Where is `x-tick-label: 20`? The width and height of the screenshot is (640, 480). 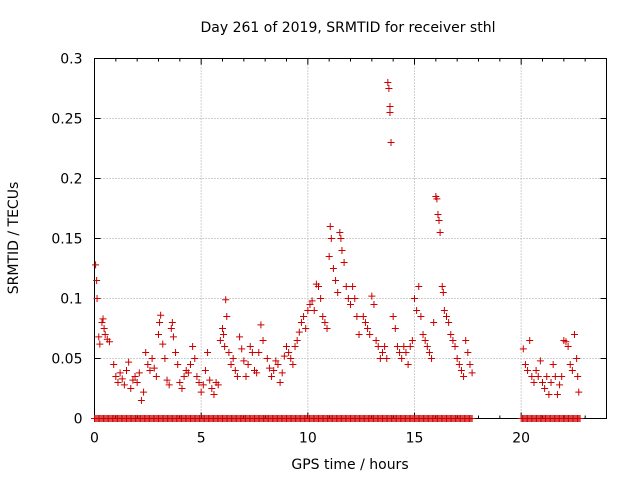 x-tick-label: 20 is located at coordinates (521, 439).